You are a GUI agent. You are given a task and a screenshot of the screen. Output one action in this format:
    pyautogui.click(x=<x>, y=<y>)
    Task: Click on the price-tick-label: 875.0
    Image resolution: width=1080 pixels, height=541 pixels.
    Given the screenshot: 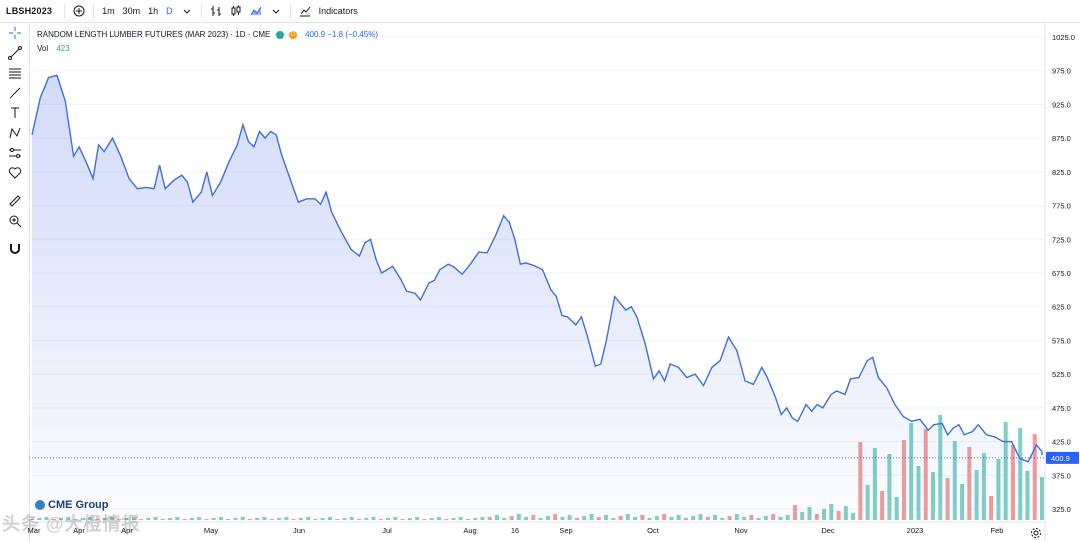 What is the action you would take?
    pyautogui.click(x=1061, y=138)
    